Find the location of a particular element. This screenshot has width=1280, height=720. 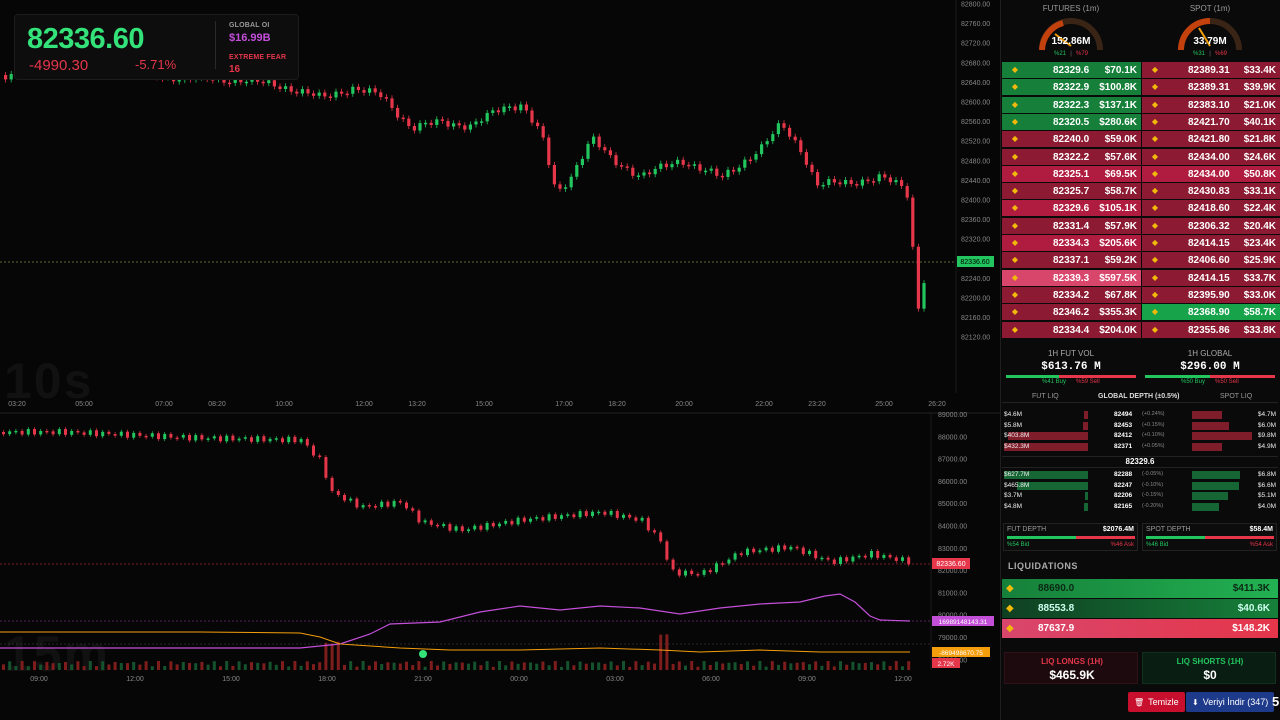

spot-depth-value: $58.4M is located at coordinates (1261, 529).